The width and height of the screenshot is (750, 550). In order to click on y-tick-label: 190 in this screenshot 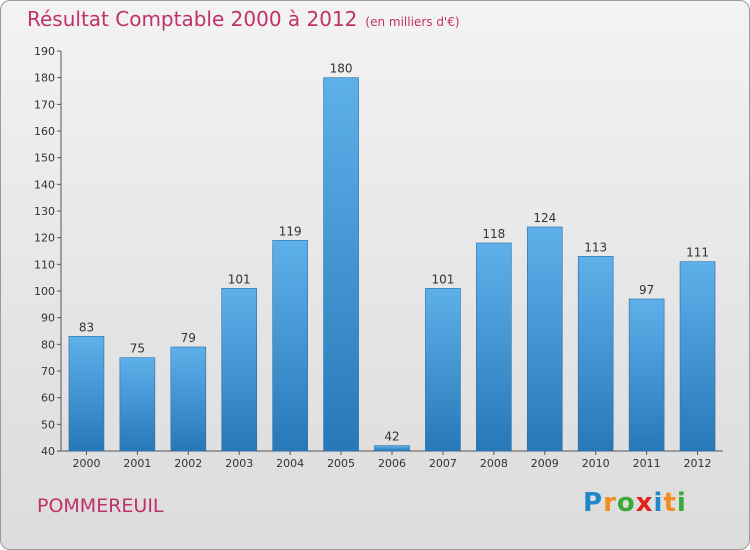, I will do `click(44, 51)`.